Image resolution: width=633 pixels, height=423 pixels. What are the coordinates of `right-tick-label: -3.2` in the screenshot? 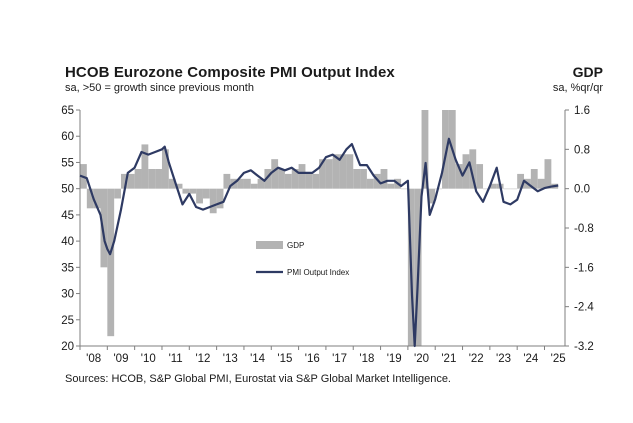 It's located at (584, 347).